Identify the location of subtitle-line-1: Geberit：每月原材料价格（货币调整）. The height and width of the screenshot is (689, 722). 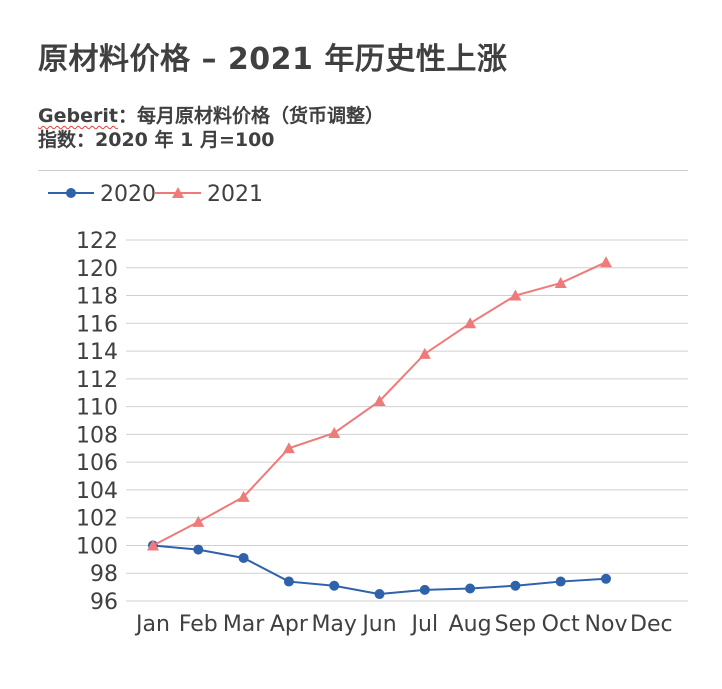
(211, 116).